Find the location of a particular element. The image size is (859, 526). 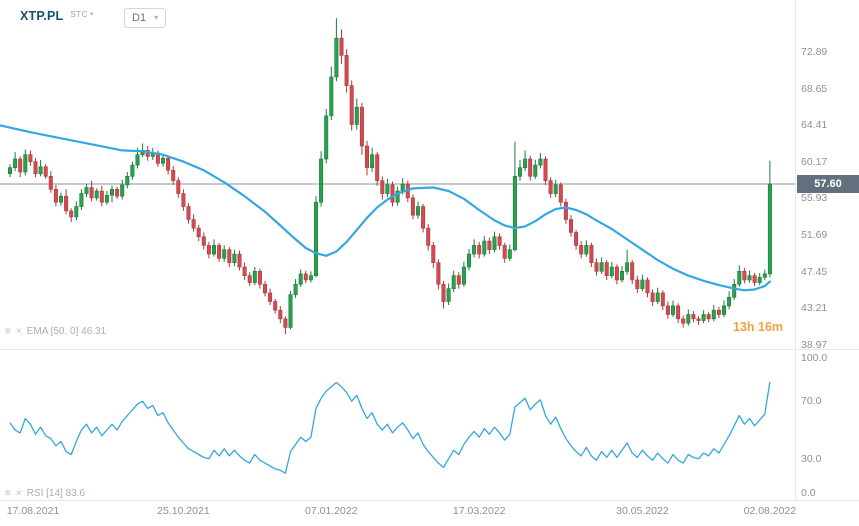

timeframe-label: D1 is located at coordinates (139, 18).